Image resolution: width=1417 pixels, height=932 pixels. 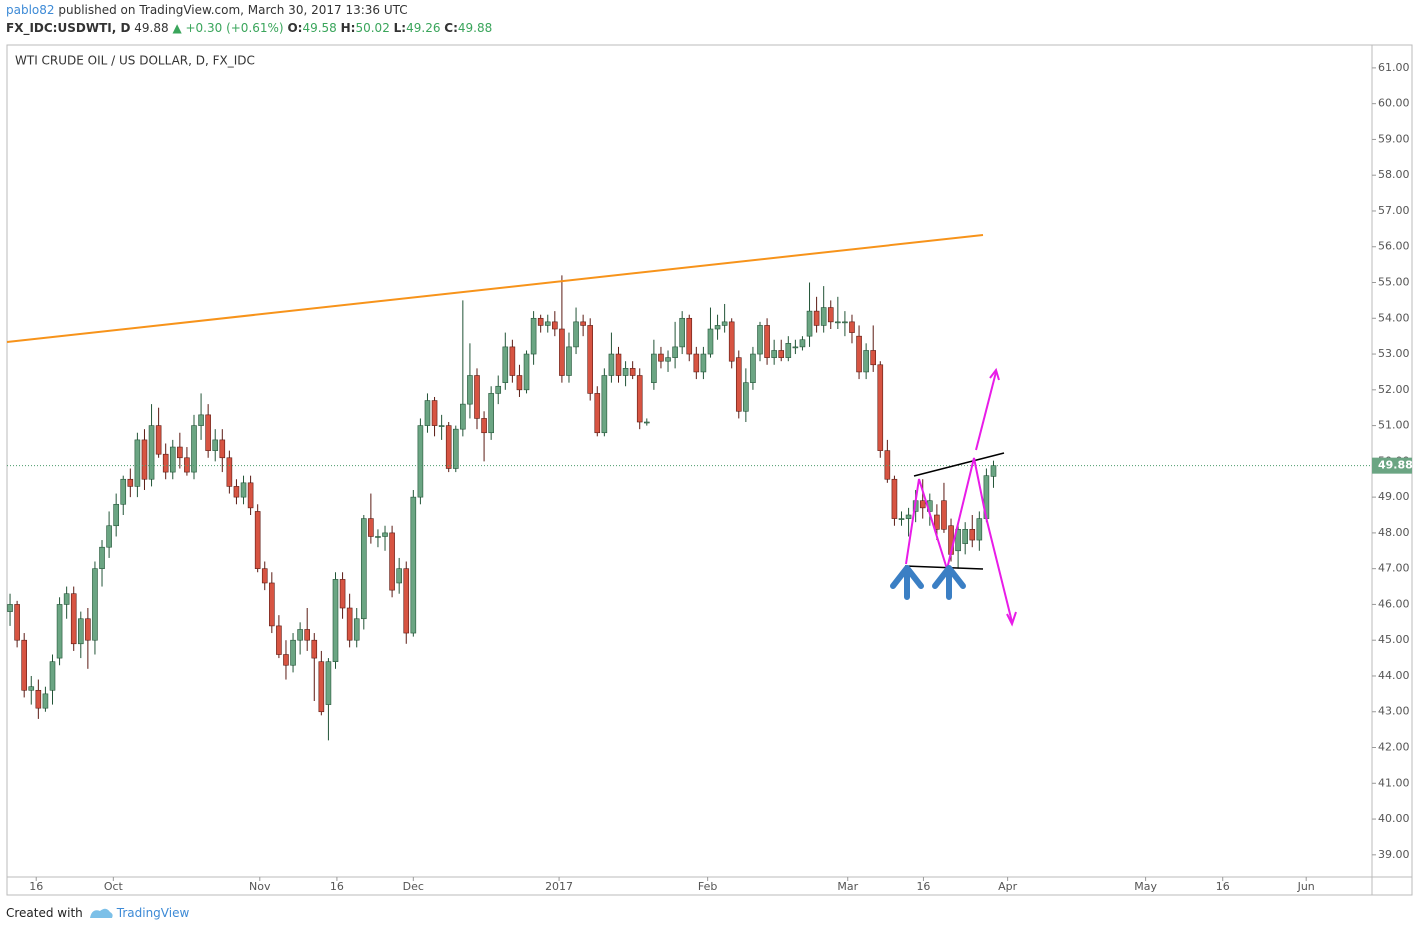 I want to click on h: H:, so click(x=348, y=28).